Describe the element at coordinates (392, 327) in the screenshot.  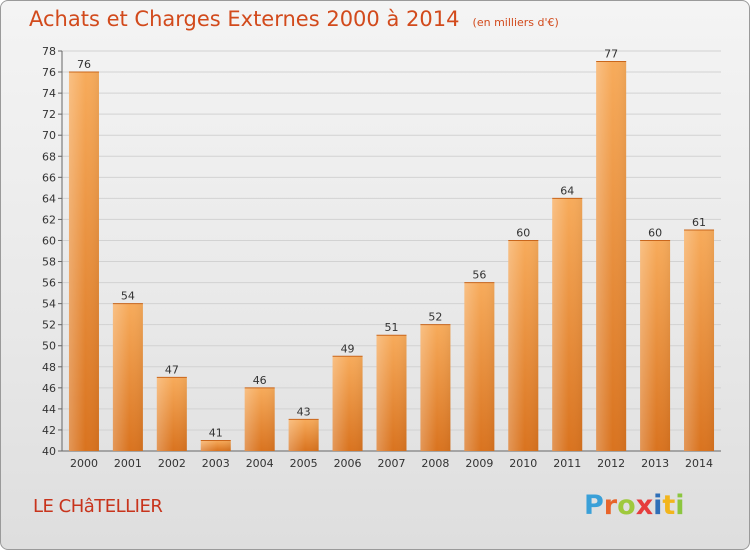
I see `data-label: 51` at that location.